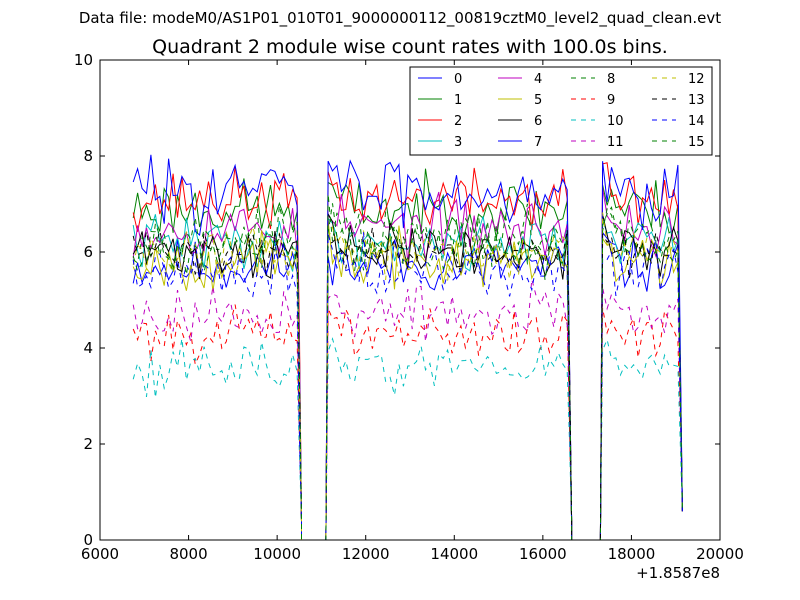 The image size is (800, 600). I want to click on x-tick-label: 14000, so click(454, 554).